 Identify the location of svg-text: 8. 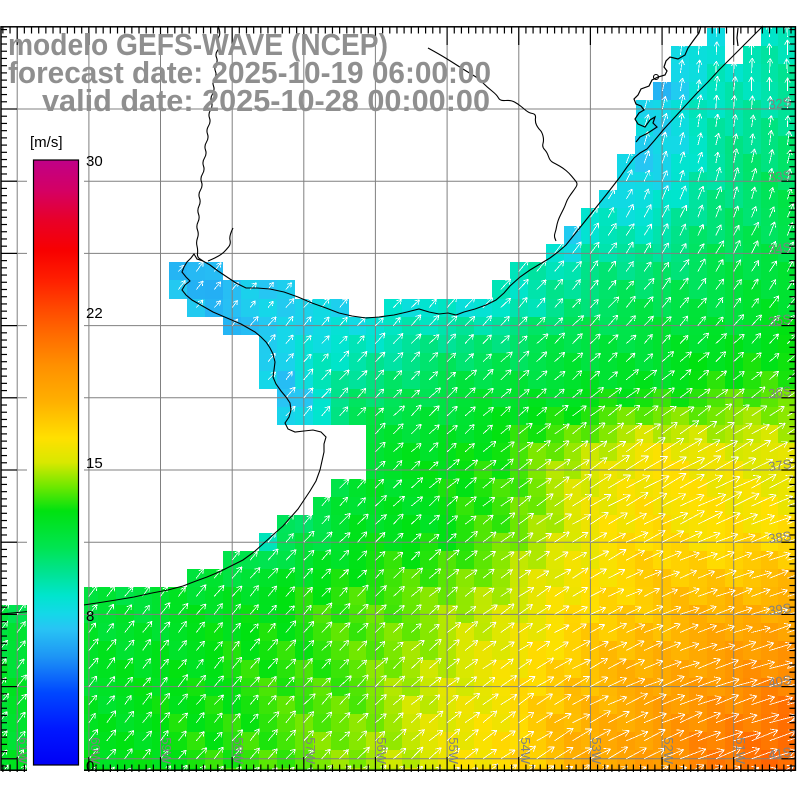
(90, 616).